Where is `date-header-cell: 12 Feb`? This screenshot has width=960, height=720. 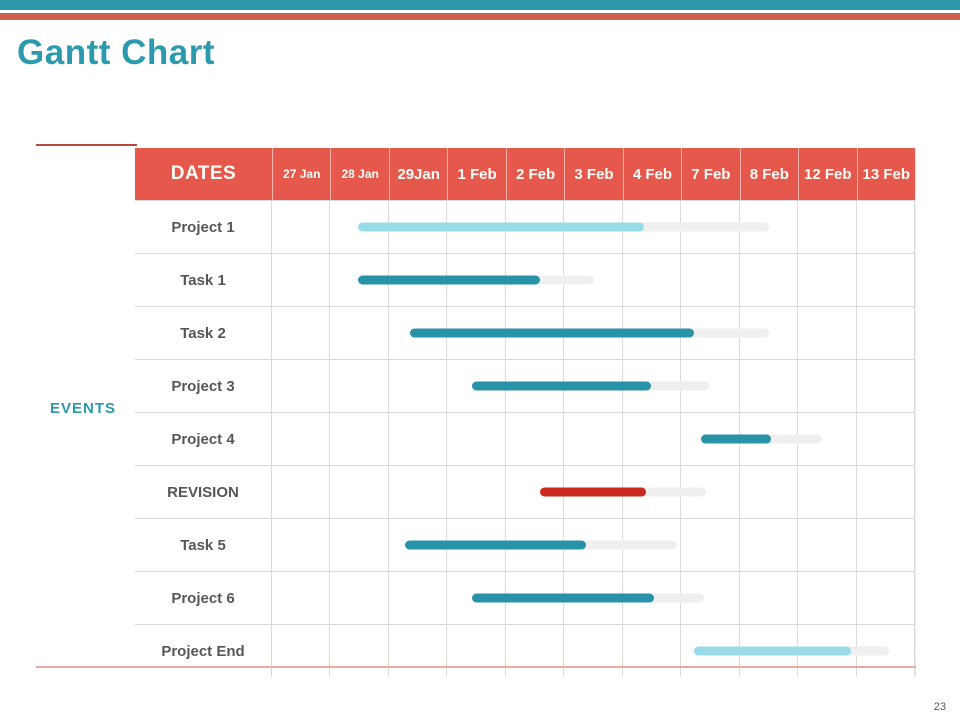 date-header-cell: 12 Feb is located at coordinates (827, 174).